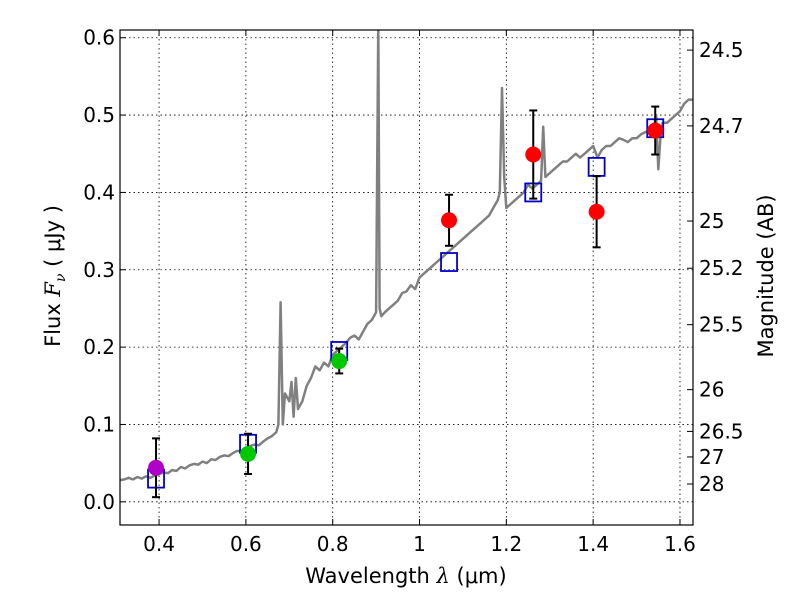 The height and width of the screenshot is (600, 800). Describe the element at coordinates (99, 424) in the screenshot. I see `y-tick-label: 0.1` at that location.